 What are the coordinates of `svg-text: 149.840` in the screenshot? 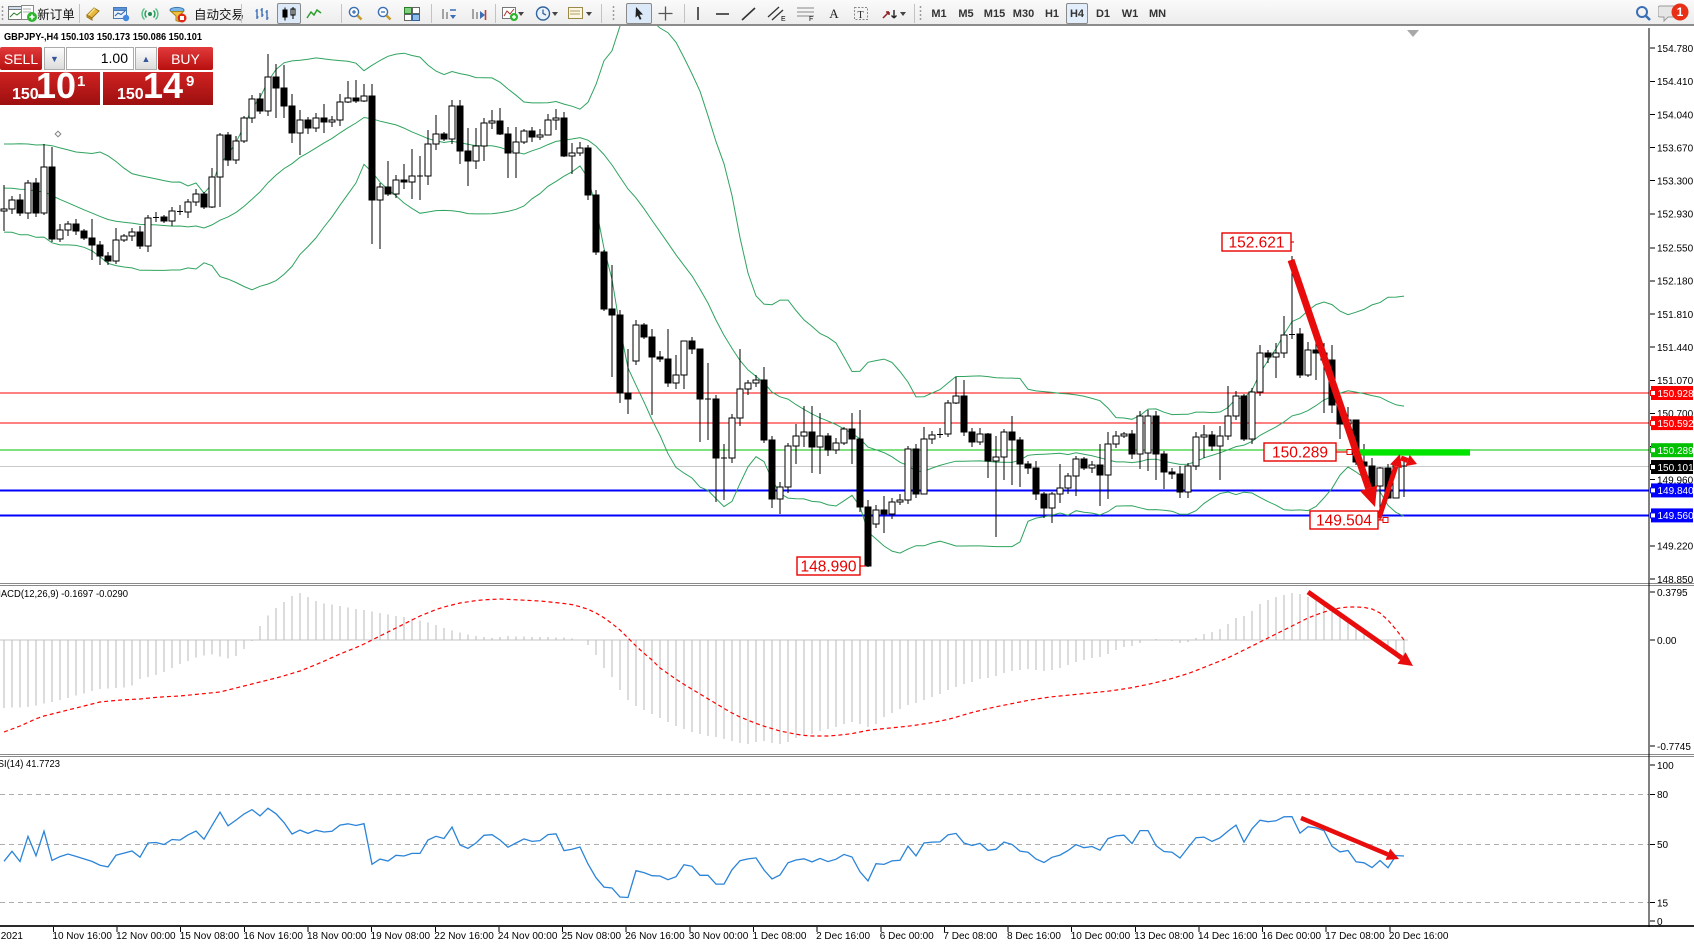 It's located at (1676, 491).